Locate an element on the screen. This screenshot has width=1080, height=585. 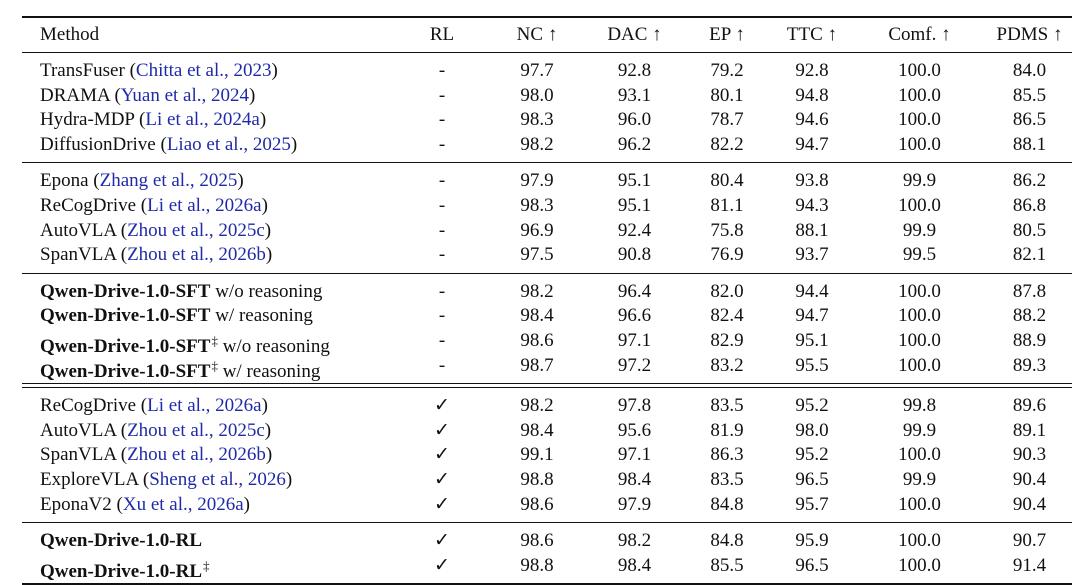
cell-nc: 98.4 is located at coordinates (537, 430).